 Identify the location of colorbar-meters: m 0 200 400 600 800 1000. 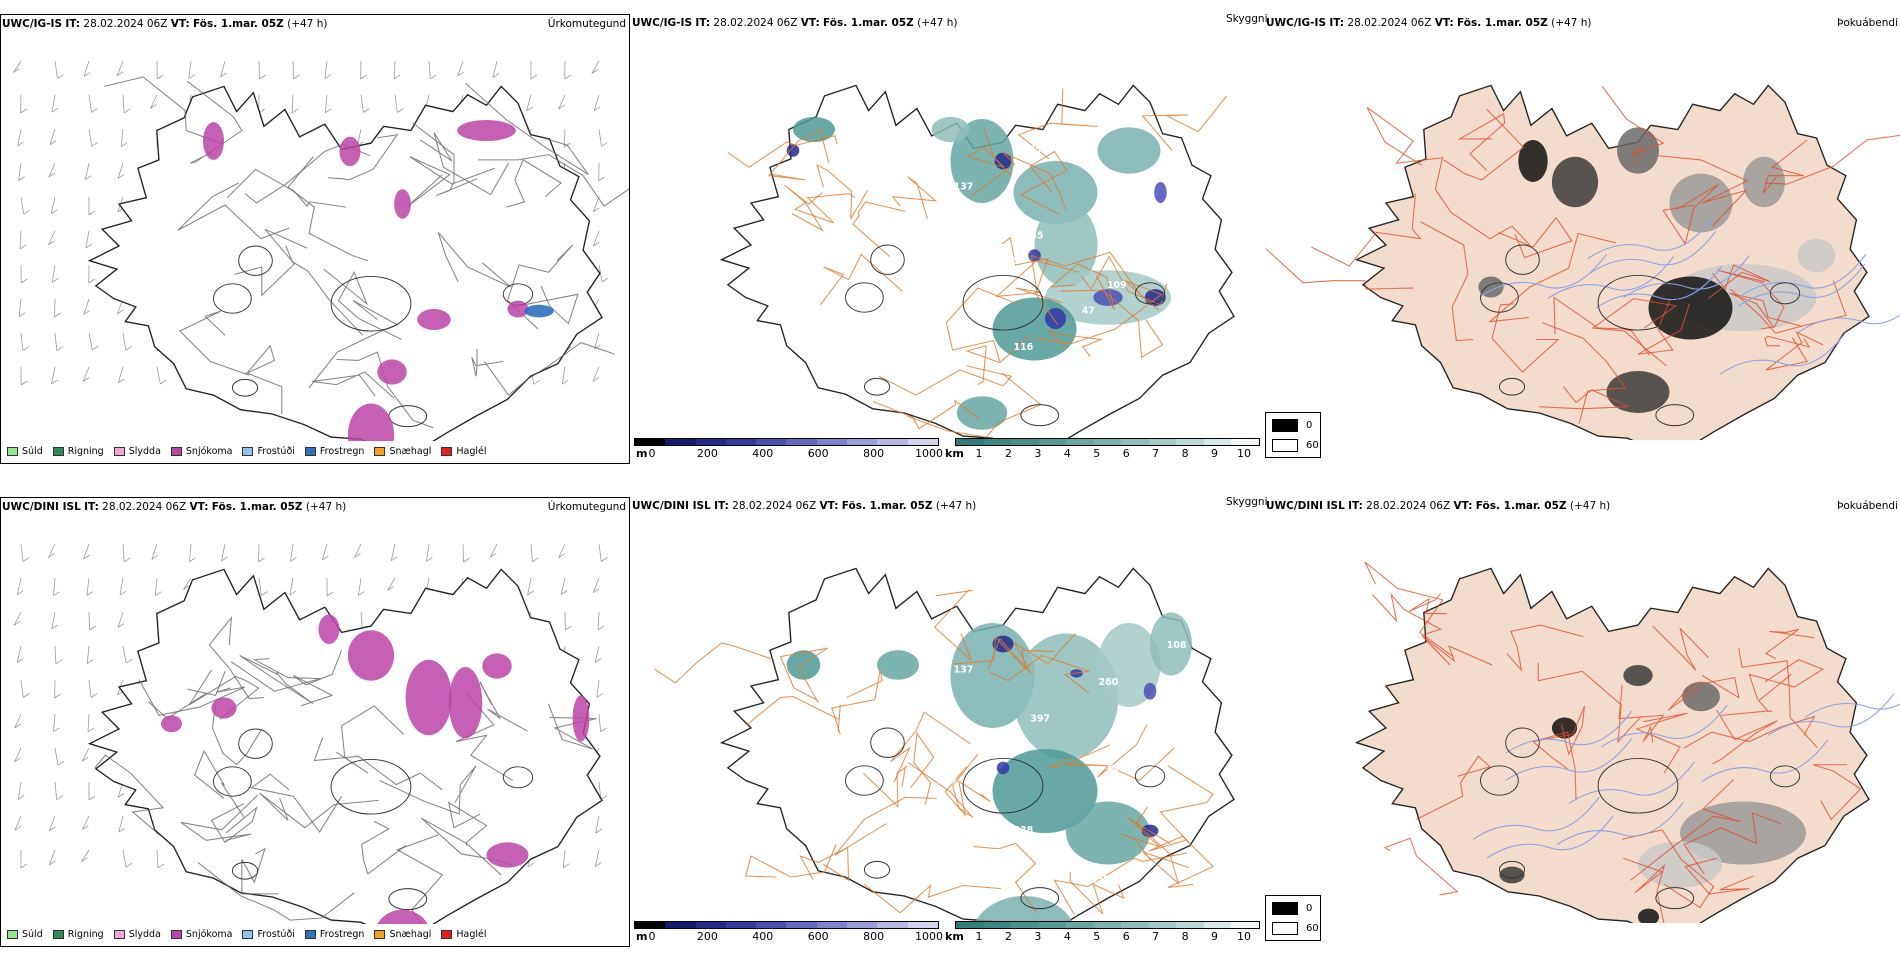
(788, 449).